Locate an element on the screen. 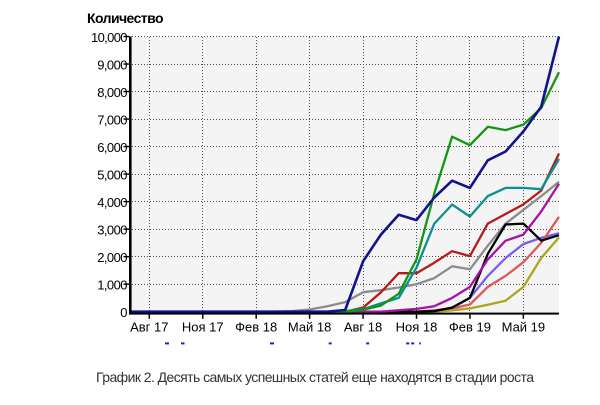 Image resolution: width=600 pixels, height=405 pixels. svg-text: Ноя 17 is located at coordinates (203, 327).